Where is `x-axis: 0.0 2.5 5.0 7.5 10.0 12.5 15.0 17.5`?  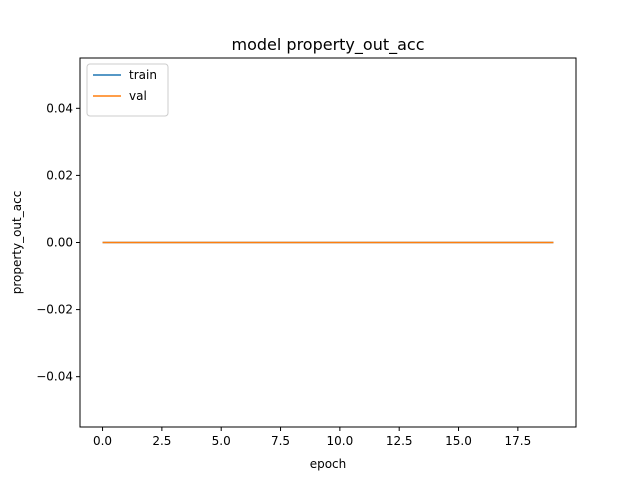 x-axis: 0.0 2.5 5.0 7.5 10.0 12.5 15.0 17.5 is located at coordinates (312, 437).